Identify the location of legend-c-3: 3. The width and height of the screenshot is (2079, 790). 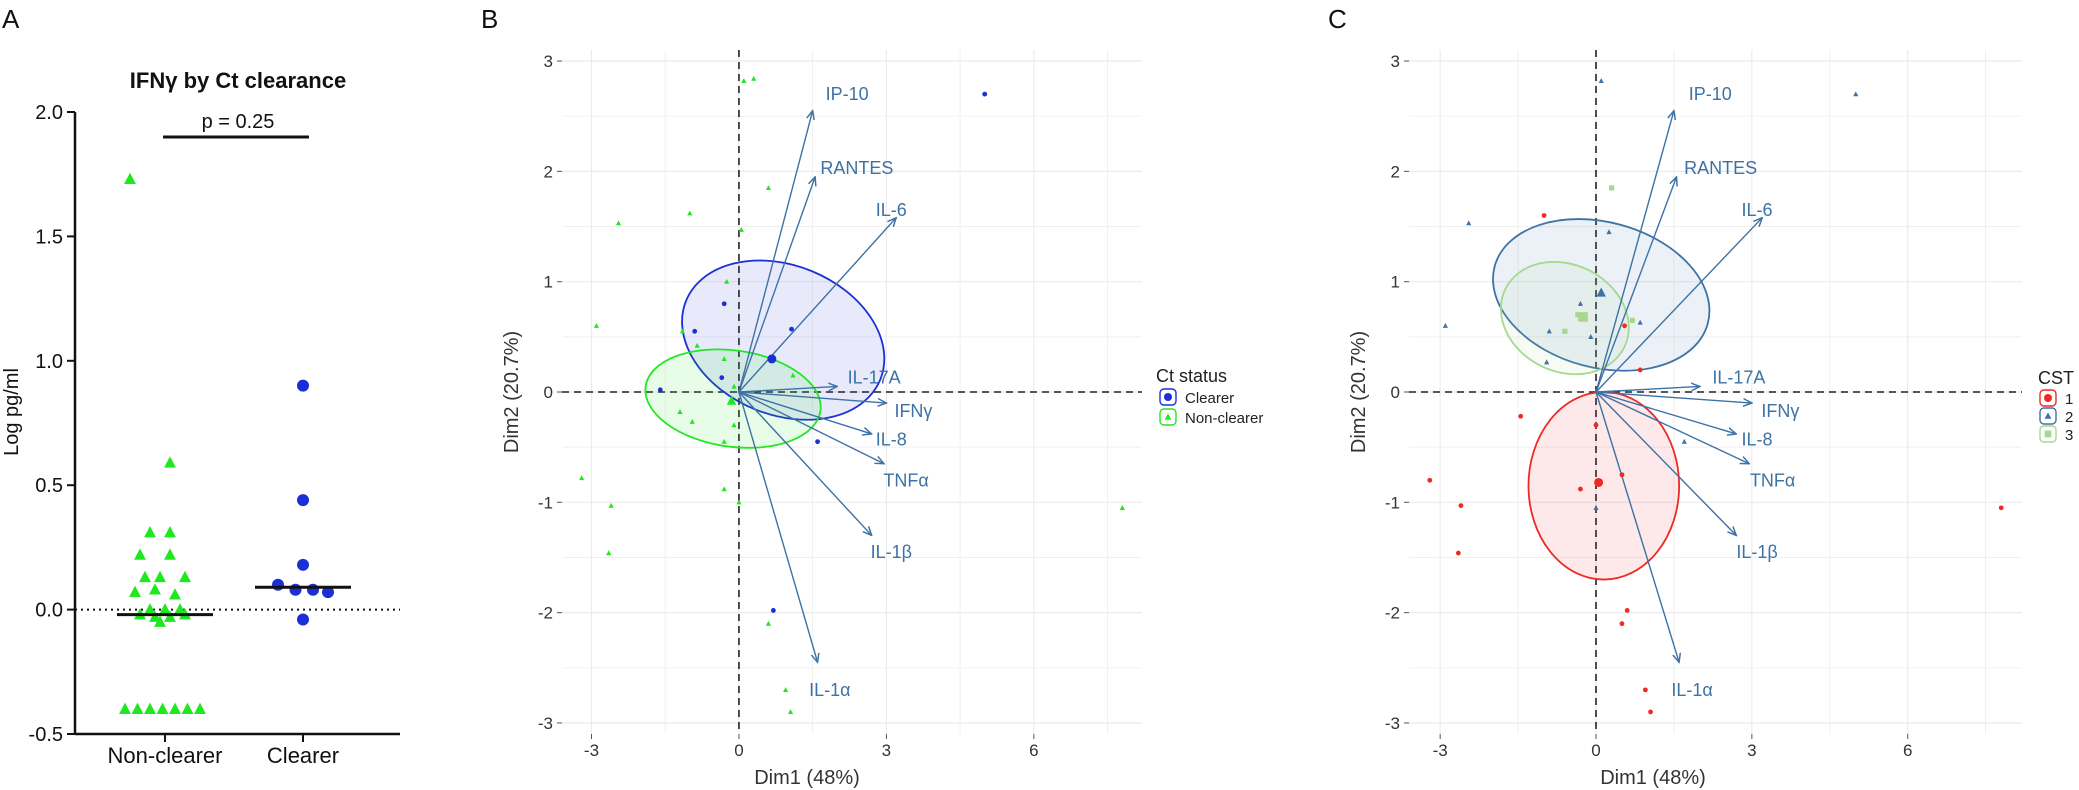
(2069, 435).